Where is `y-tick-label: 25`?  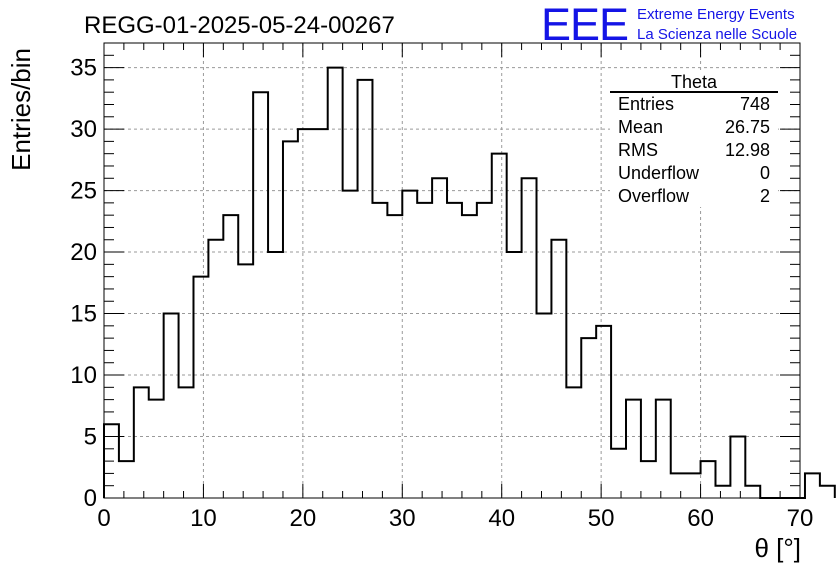
y-tick-label: 25 is located at coordinates (83, 191).